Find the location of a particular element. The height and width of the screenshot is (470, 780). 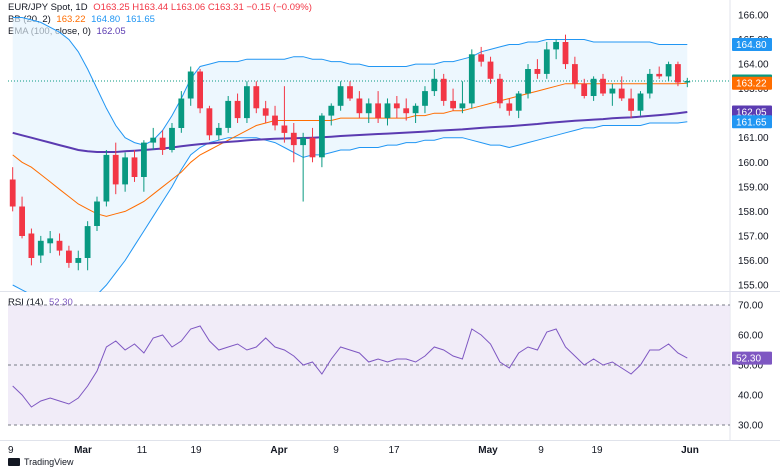

tradingview-brand: TradingView is located at coordinates (41, 462).